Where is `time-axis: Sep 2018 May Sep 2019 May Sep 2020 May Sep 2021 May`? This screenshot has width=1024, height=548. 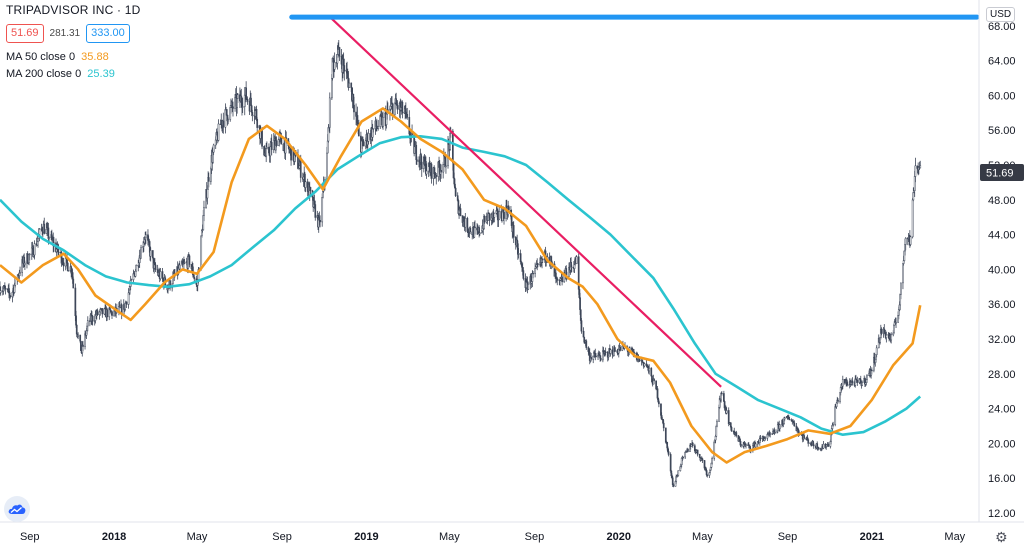
time-axis: Sep 2018 May Sep 2019 May Sep 2020 May Sep 2021 May is located at coordinates (493, 537).